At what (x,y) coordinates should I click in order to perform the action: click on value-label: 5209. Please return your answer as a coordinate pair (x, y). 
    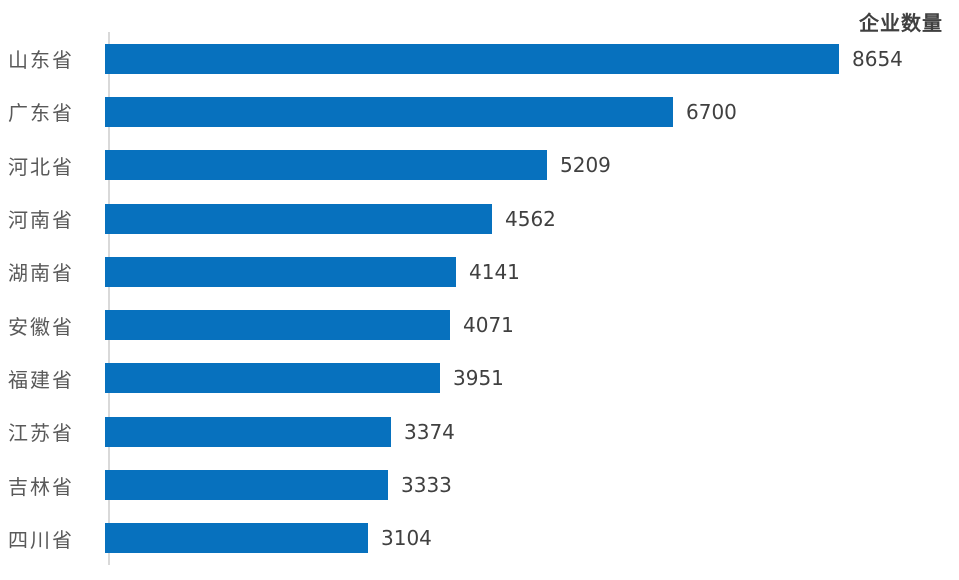
    Looking at the image, I should click on (585, 165).